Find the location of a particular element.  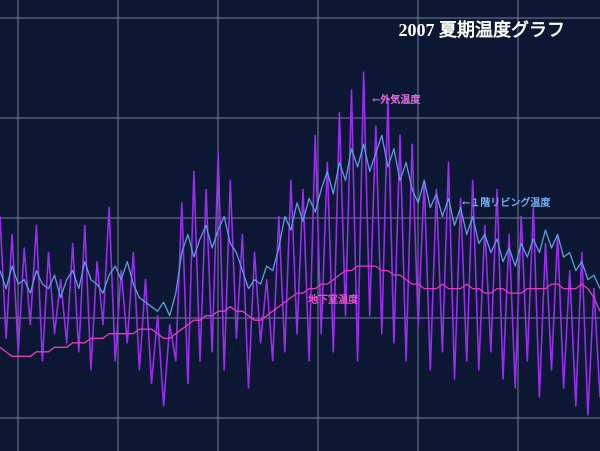

annotation: ←１階リビング温度 is located at coordinates (506, 202).